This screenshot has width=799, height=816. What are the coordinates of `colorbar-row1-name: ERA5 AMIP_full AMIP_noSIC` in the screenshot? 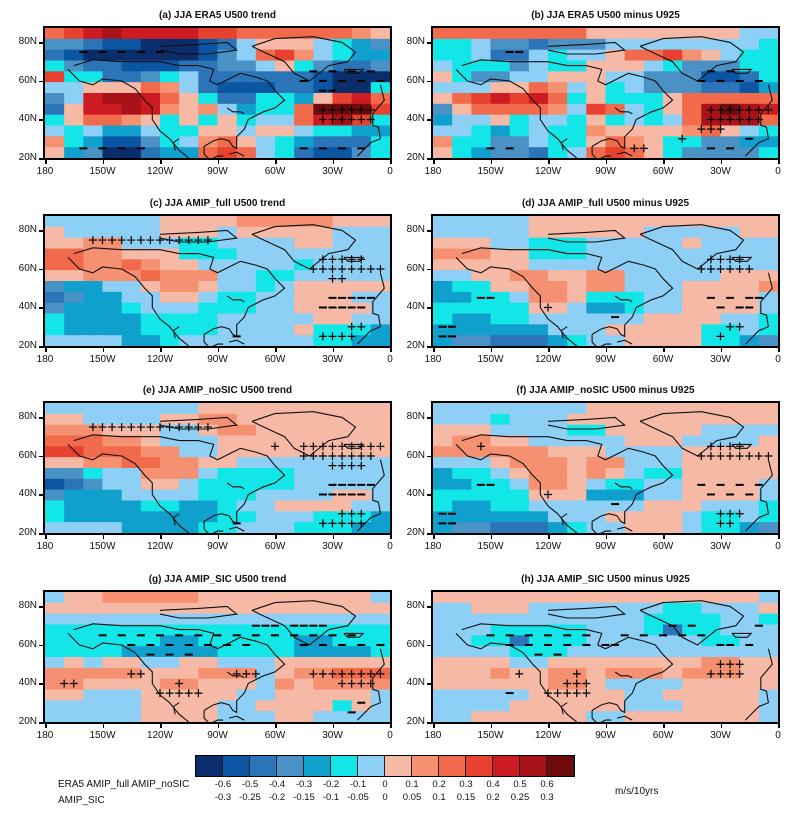 It's located at (124, 784).